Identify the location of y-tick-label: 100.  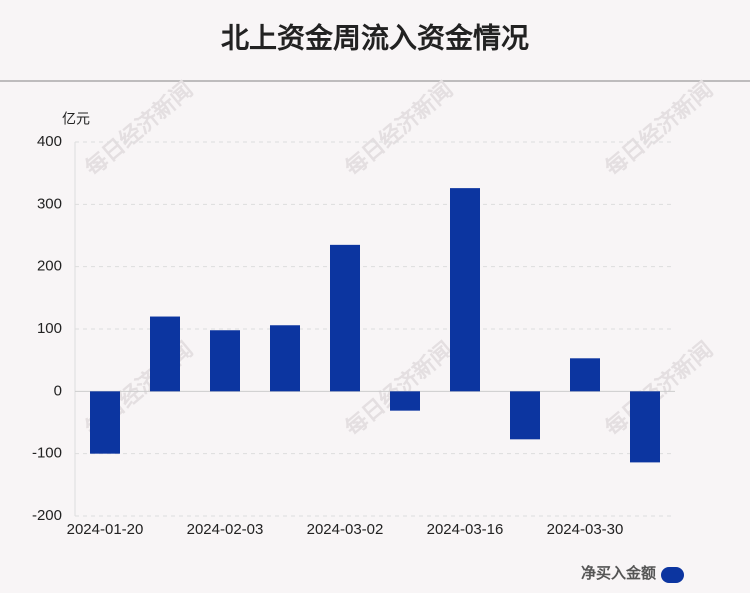
(49, 328).